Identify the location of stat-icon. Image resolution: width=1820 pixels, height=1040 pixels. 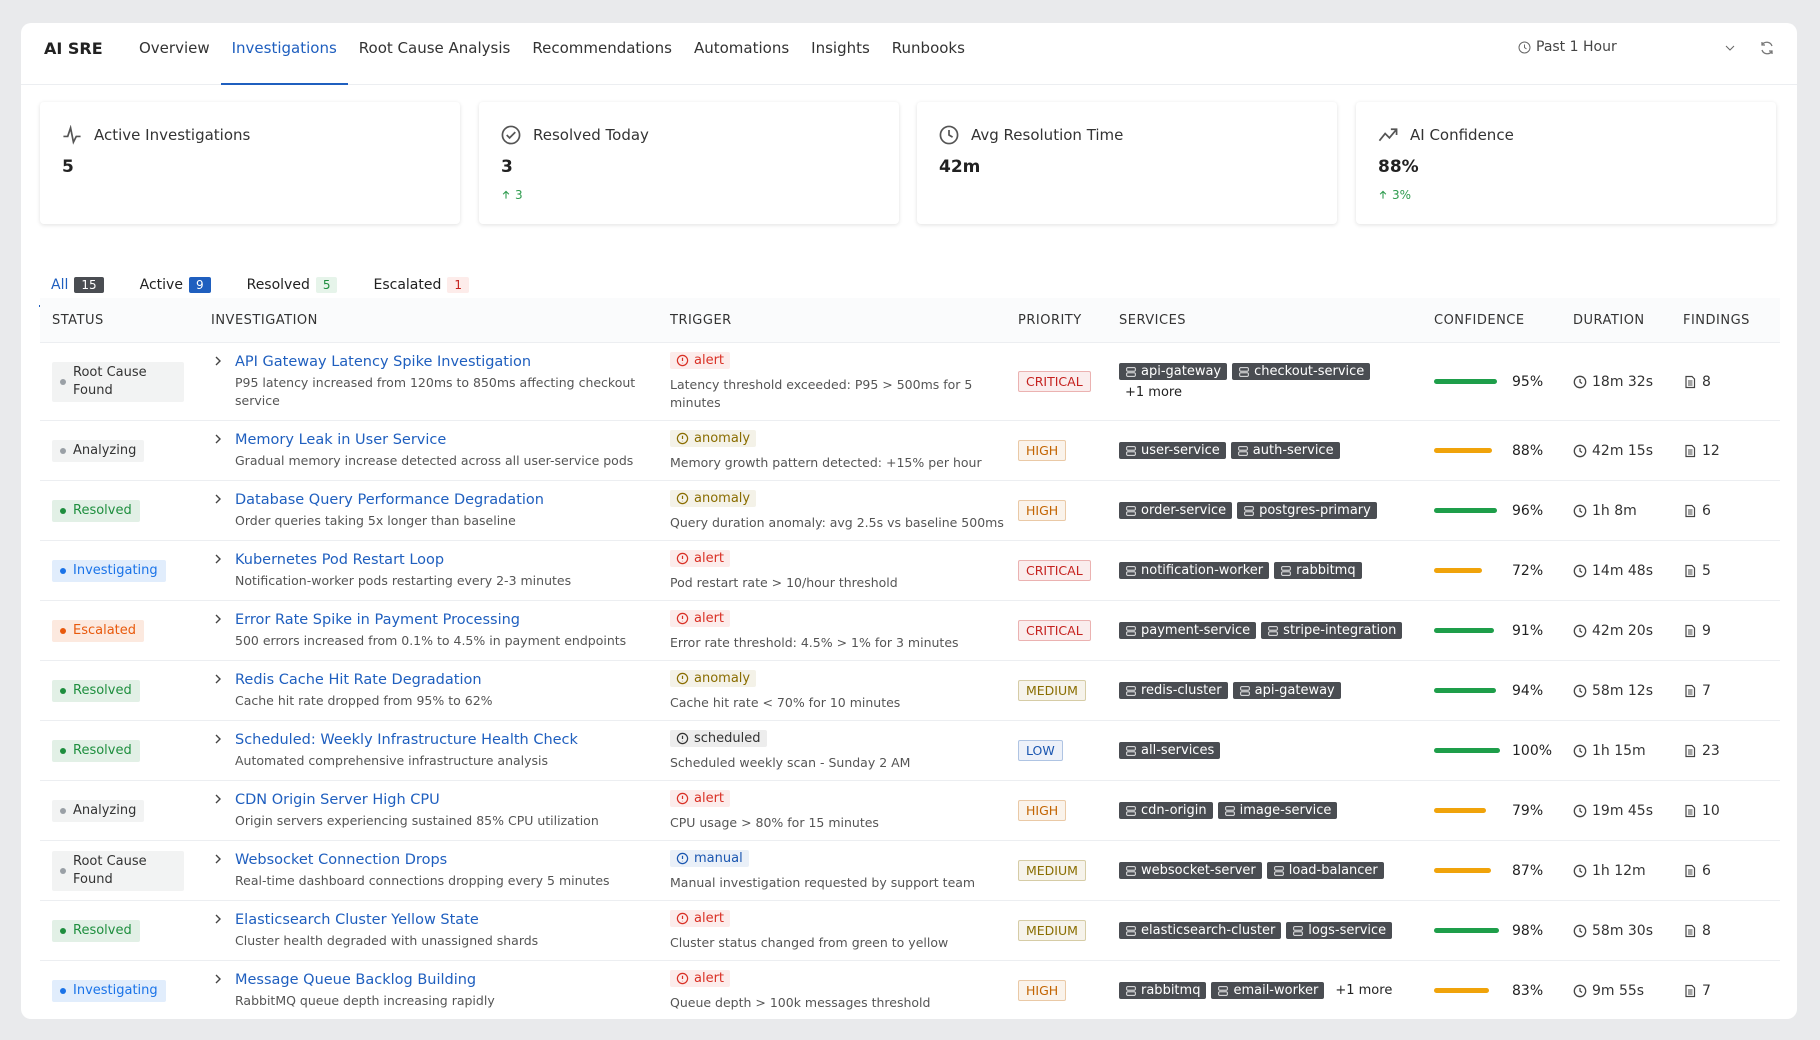
(1388, 135).